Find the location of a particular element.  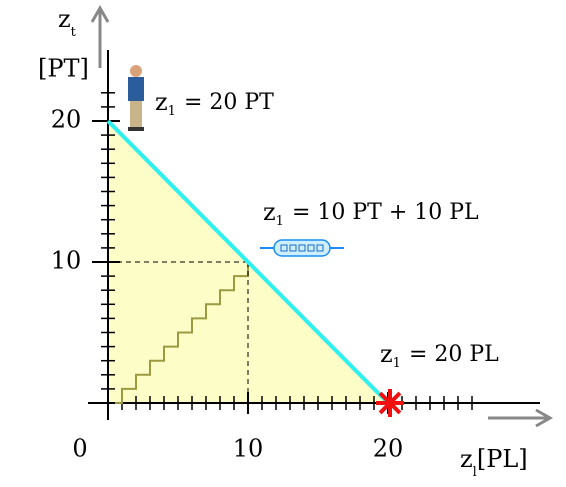

person-icon is located at coordinates (136, 98).